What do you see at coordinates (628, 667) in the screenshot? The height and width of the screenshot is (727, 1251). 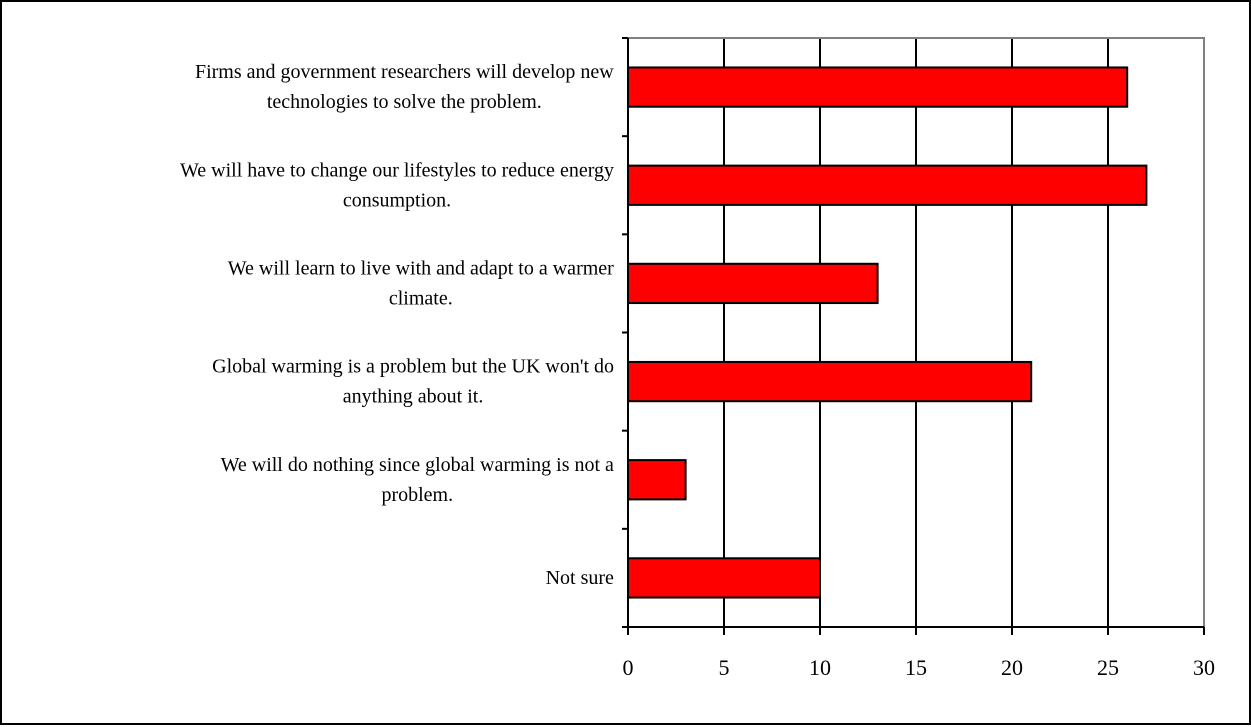 I see `x-tick-label-0: 0` at bounding box center [628, 667].